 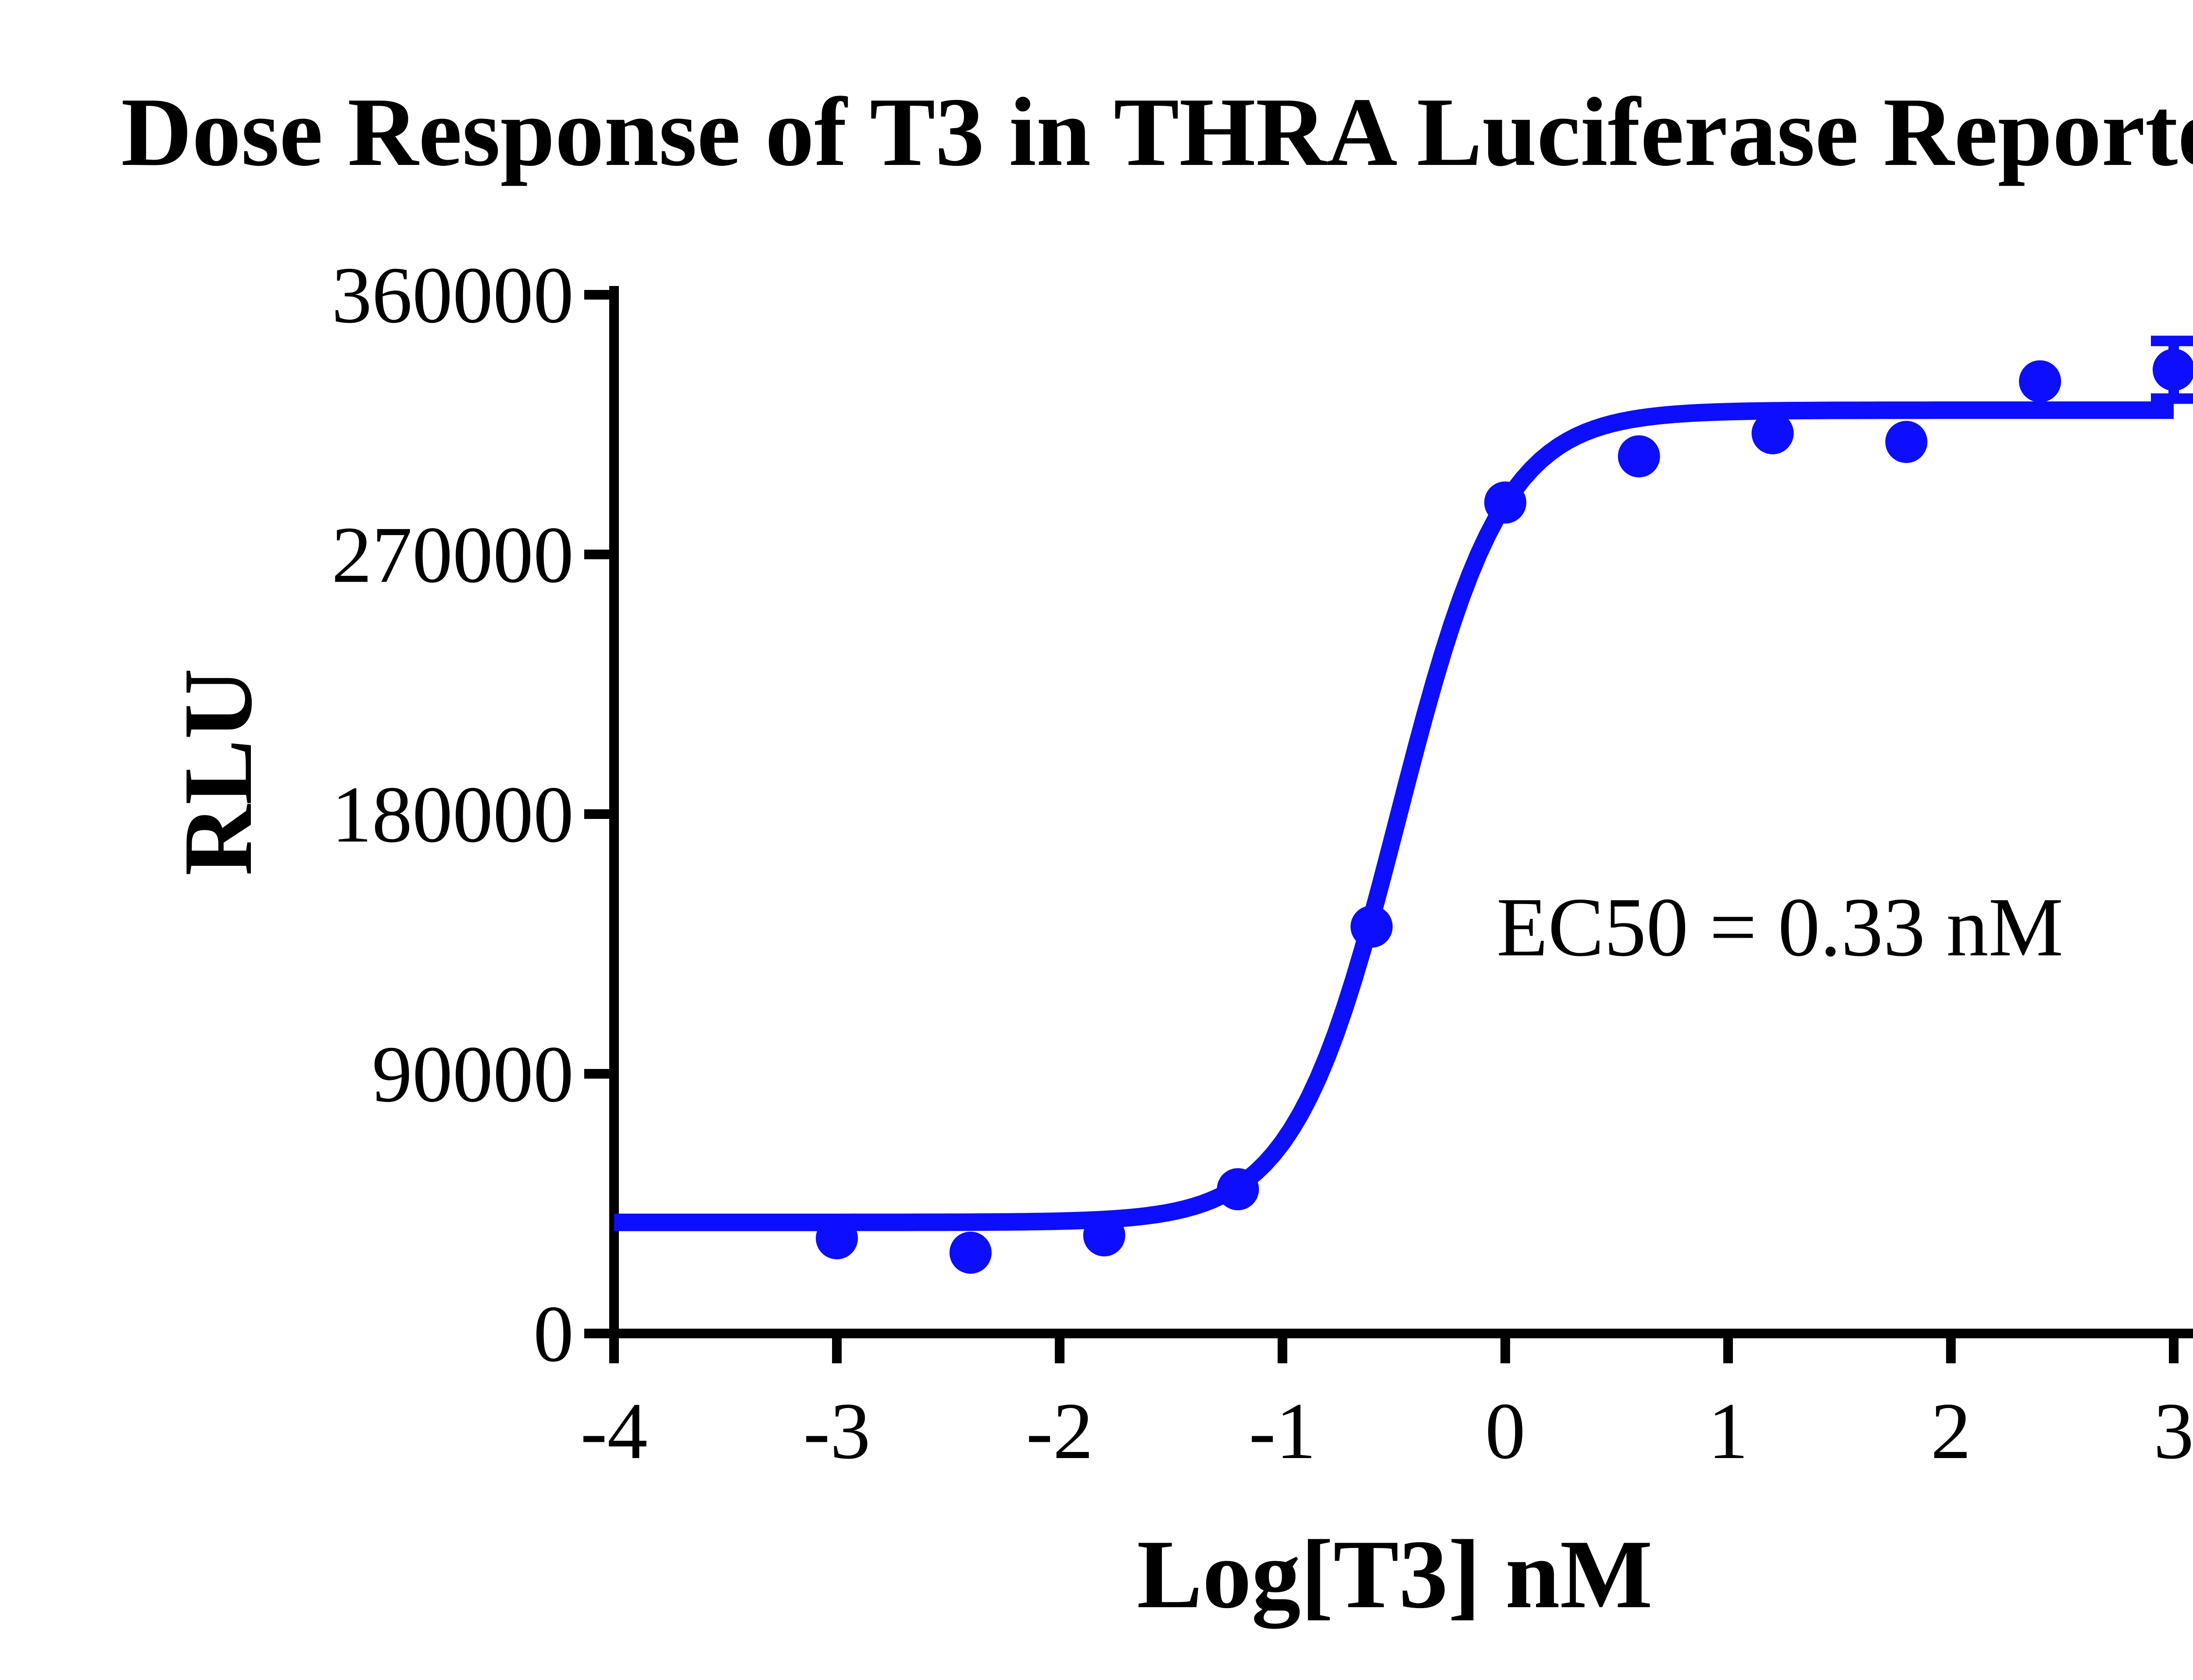 I want to click on y-tick-label: 360000, so click(x=453, y=295).